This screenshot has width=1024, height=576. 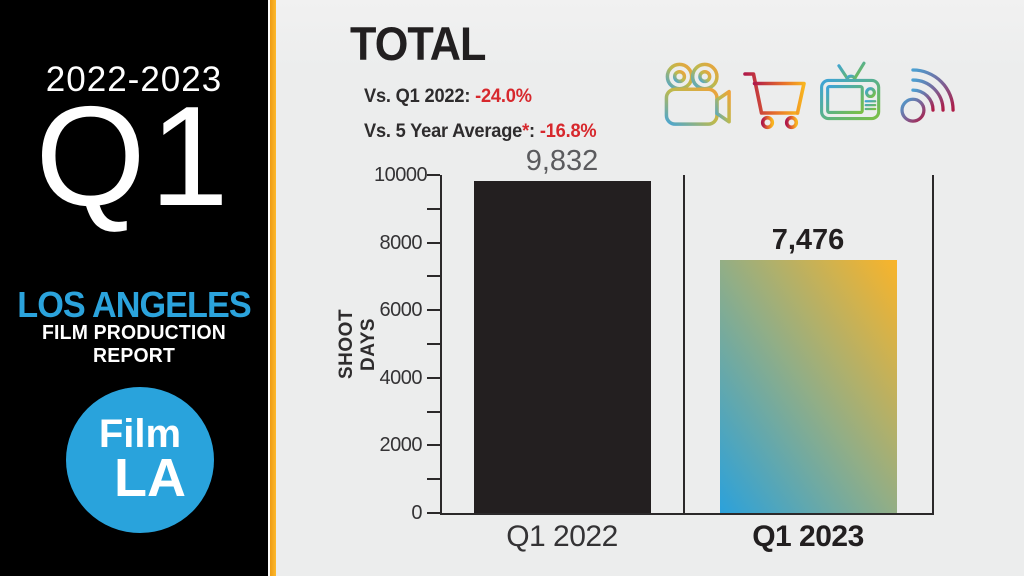 I want to click on bar-q1-2022, so click(x=562, y=346).